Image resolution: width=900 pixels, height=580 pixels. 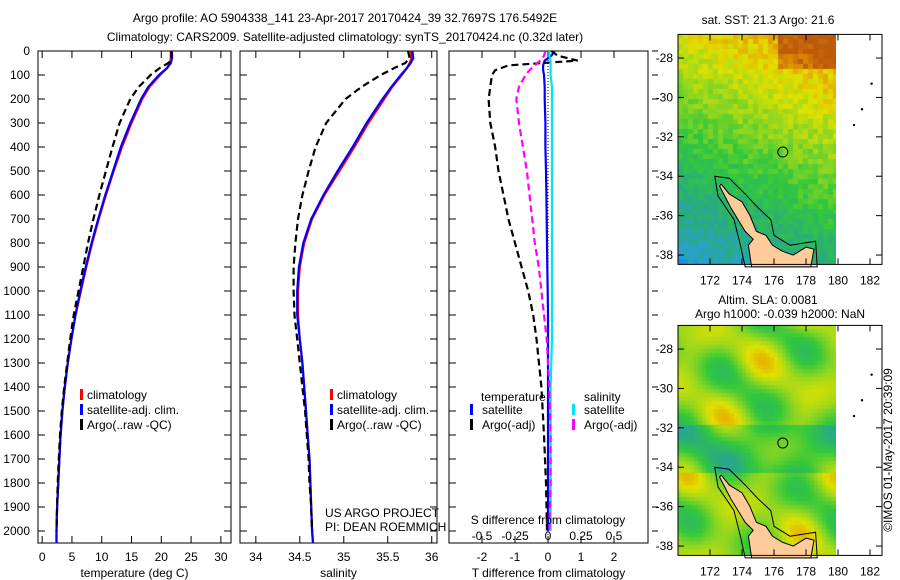 What do you see at coordinates (515, 536) in the screenshot?
I see `s-tick-label: -0.25` at bounding box center [515, 536].